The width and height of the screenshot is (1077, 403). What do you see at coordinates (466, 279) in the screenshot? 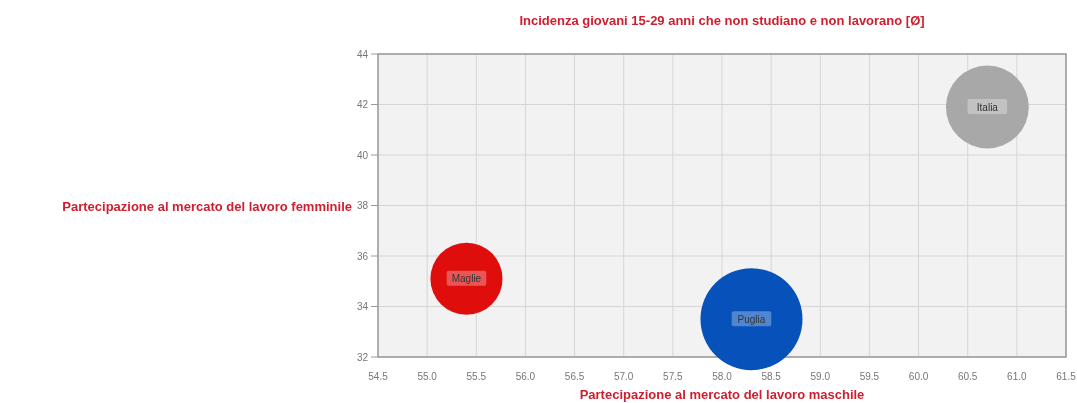
I see `series-label: Maglie` at bounding box center [466, 279].